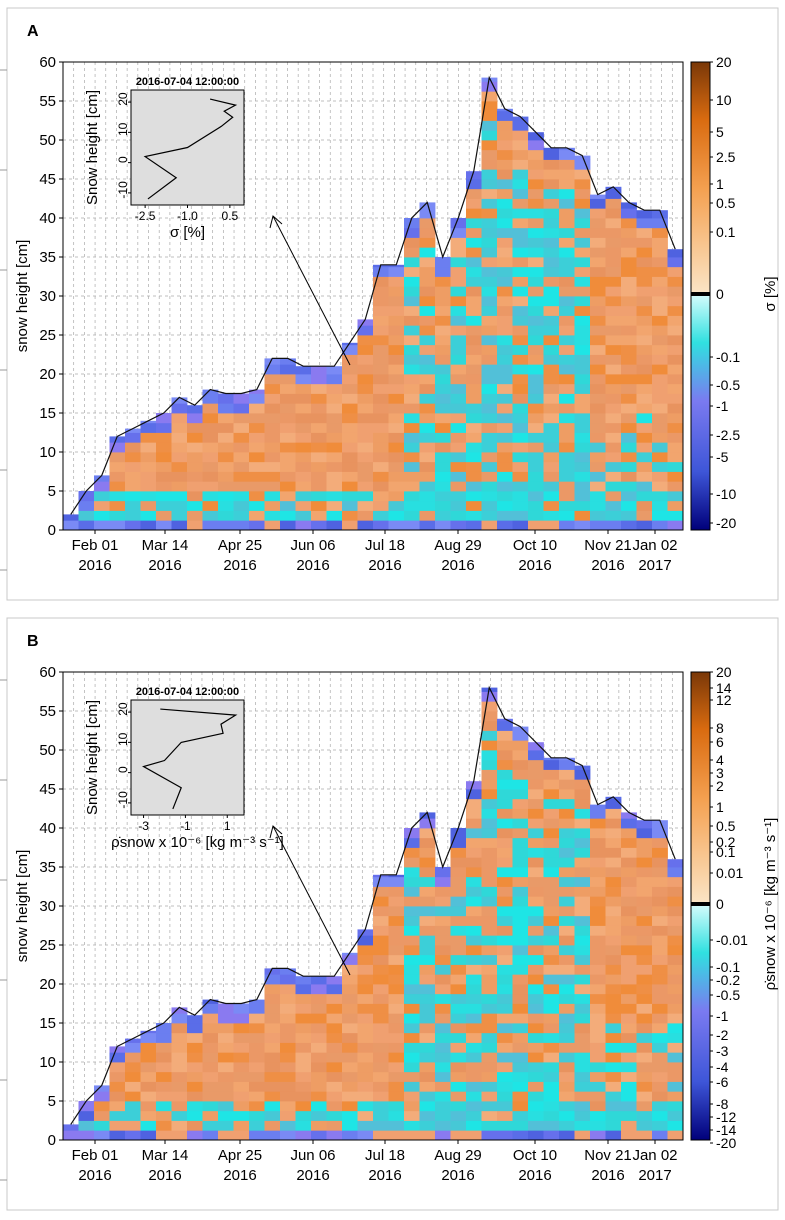  Describe the element at coordinates (312, 1155) in the screenshot. I see `x-tick-date: Jun 06` at that location.